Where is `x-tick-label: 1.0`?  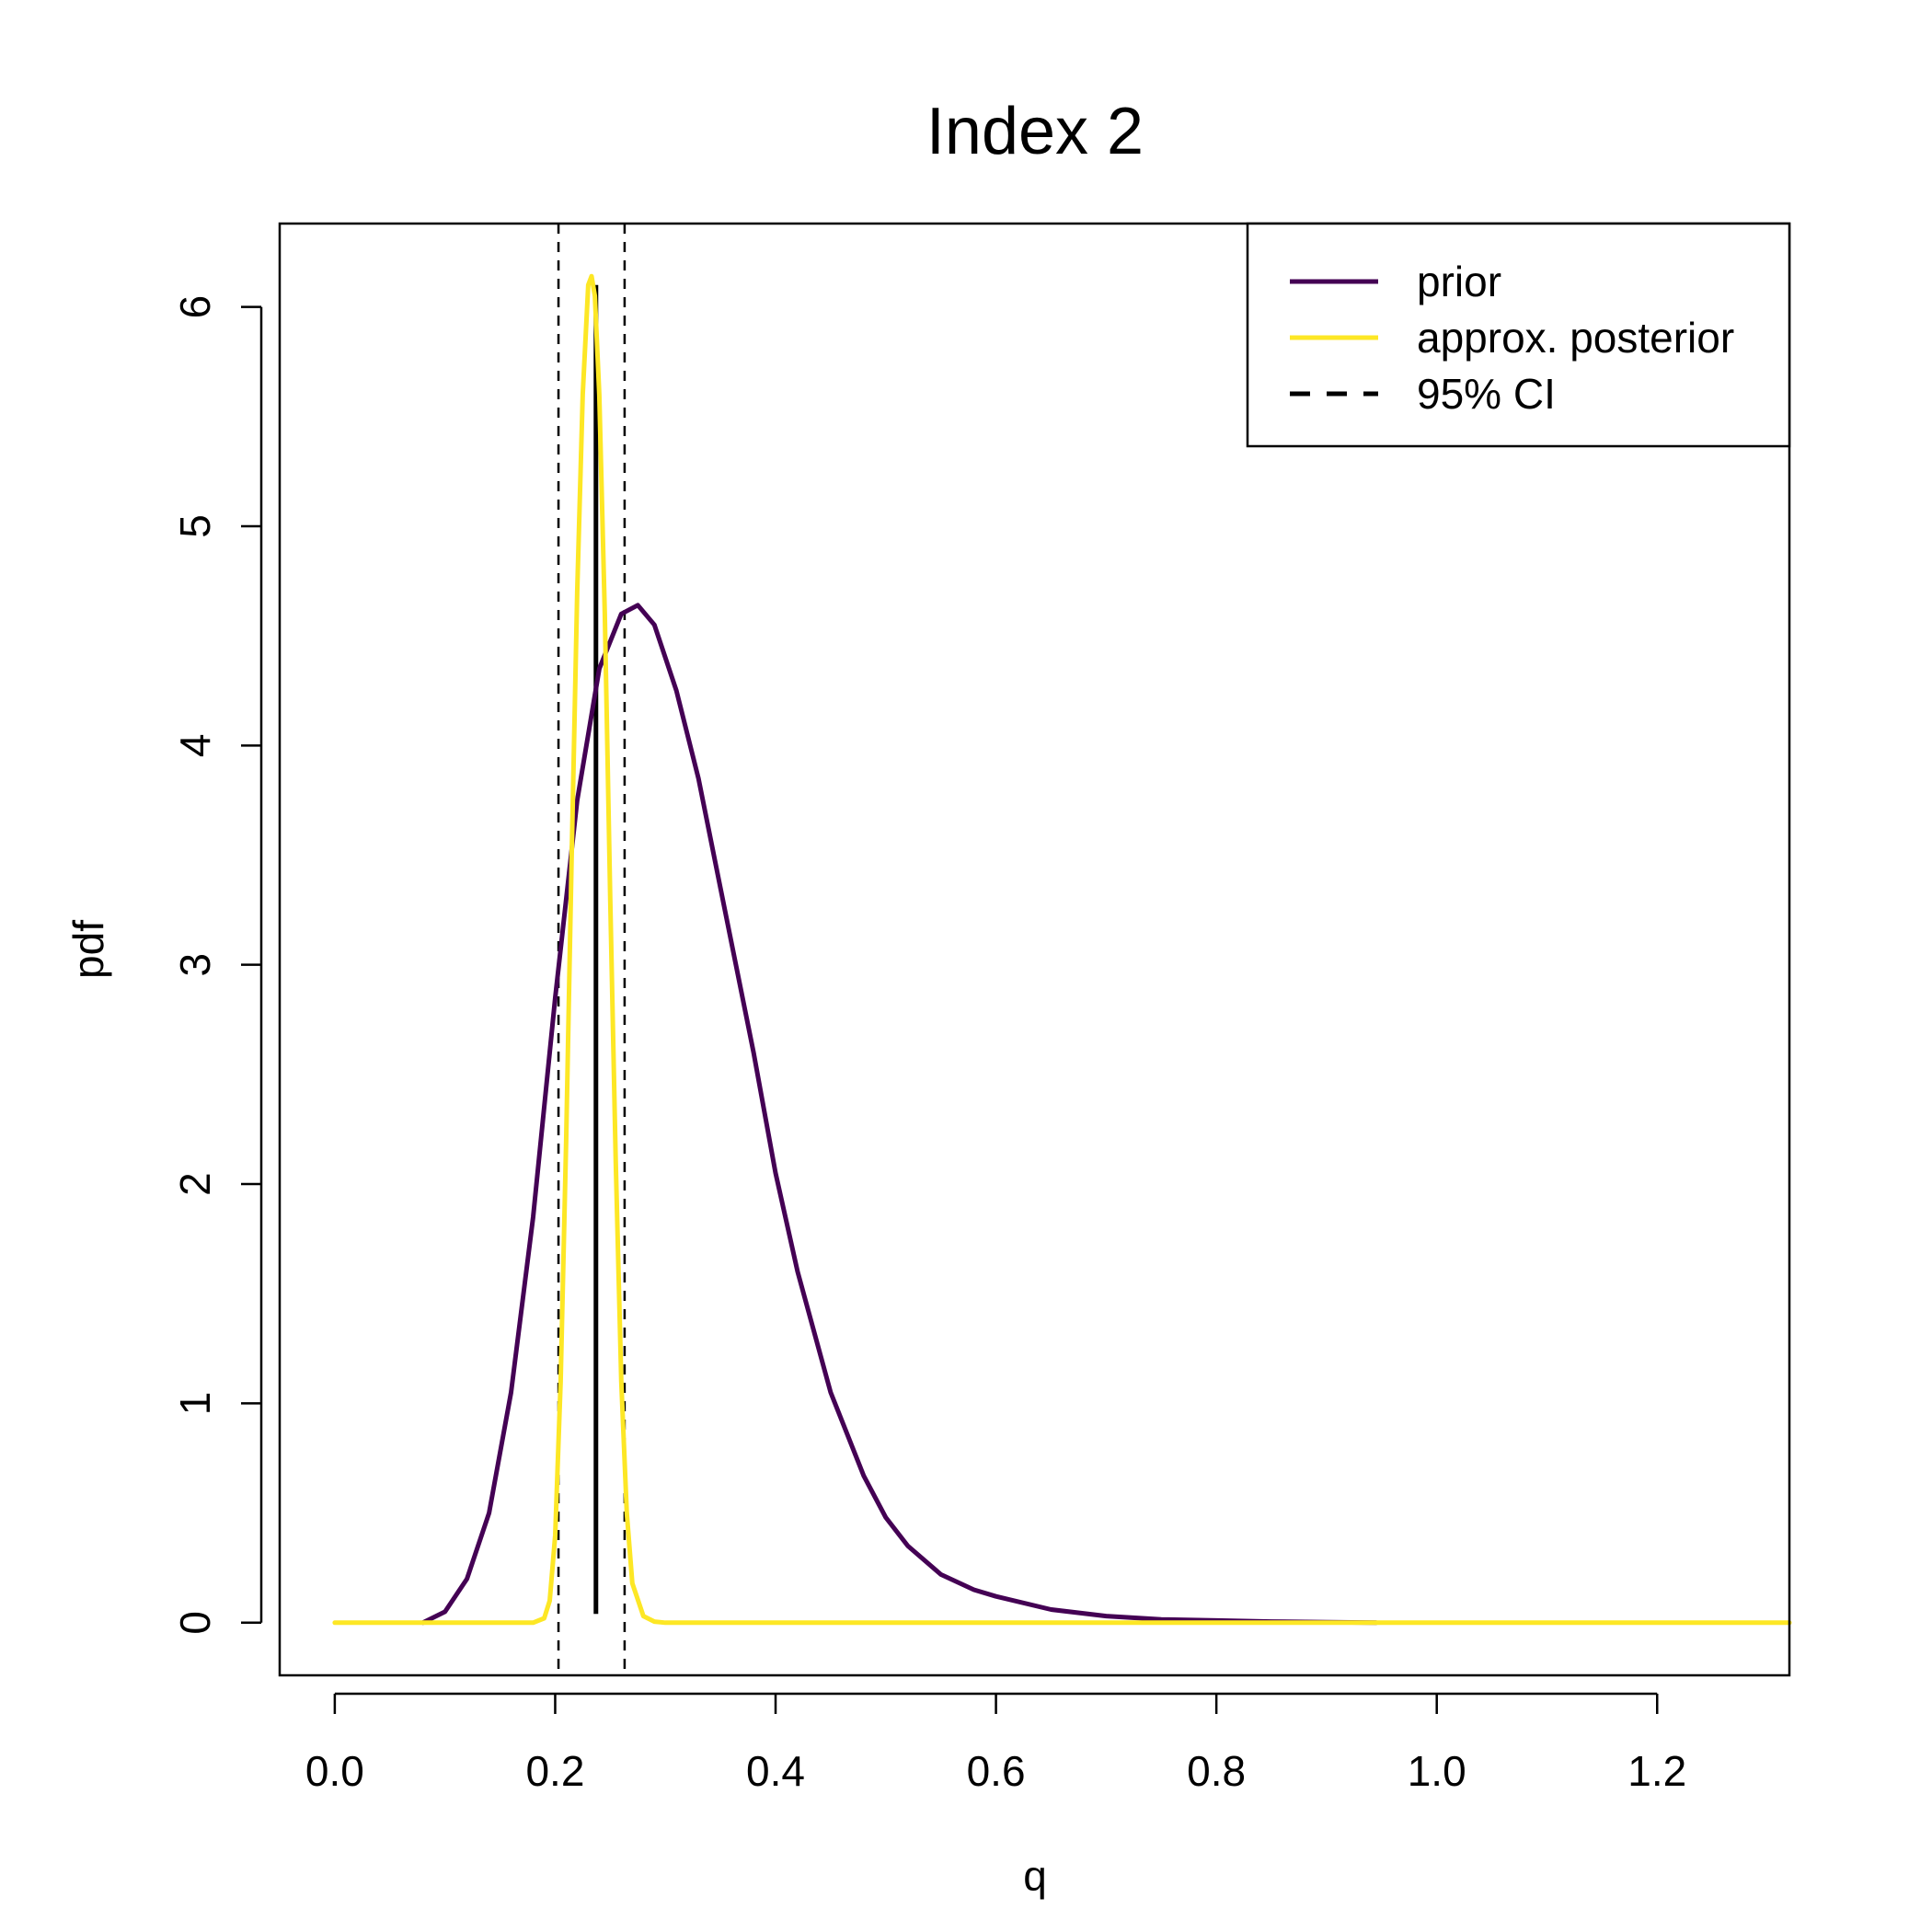
x-tick-label: 1.0 is located at coordinates (1437, 1771).